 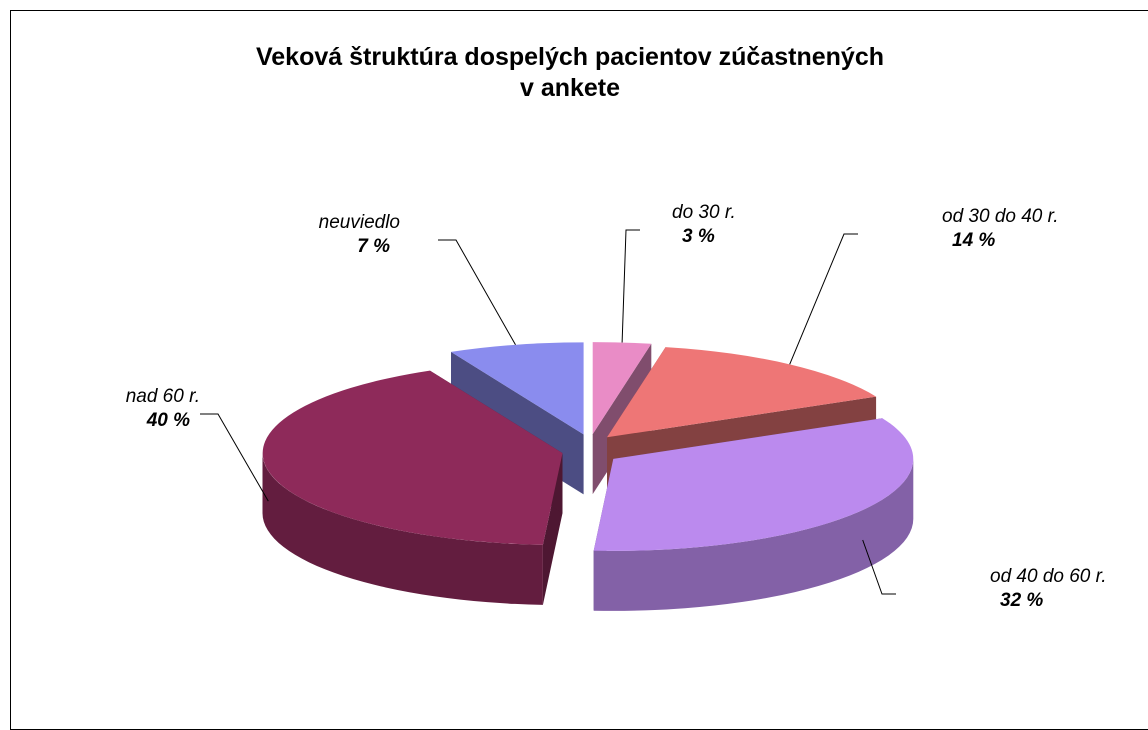 I want to click on data-label-value: 14 %, so click(x=973, y=240).